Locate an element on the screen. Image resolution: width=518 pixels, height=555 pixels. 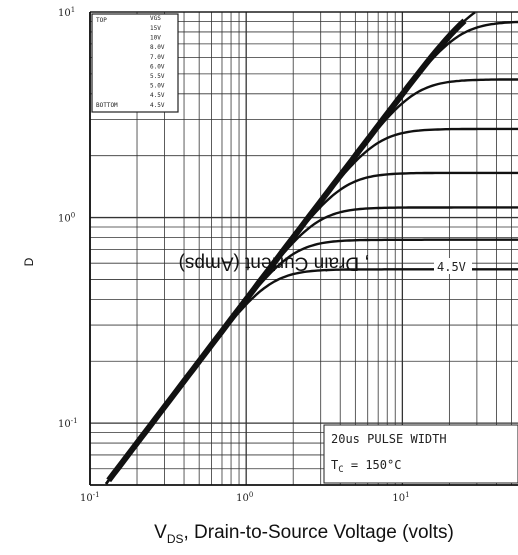
legend-header-right: VGS is located at coordinates (155, 18).